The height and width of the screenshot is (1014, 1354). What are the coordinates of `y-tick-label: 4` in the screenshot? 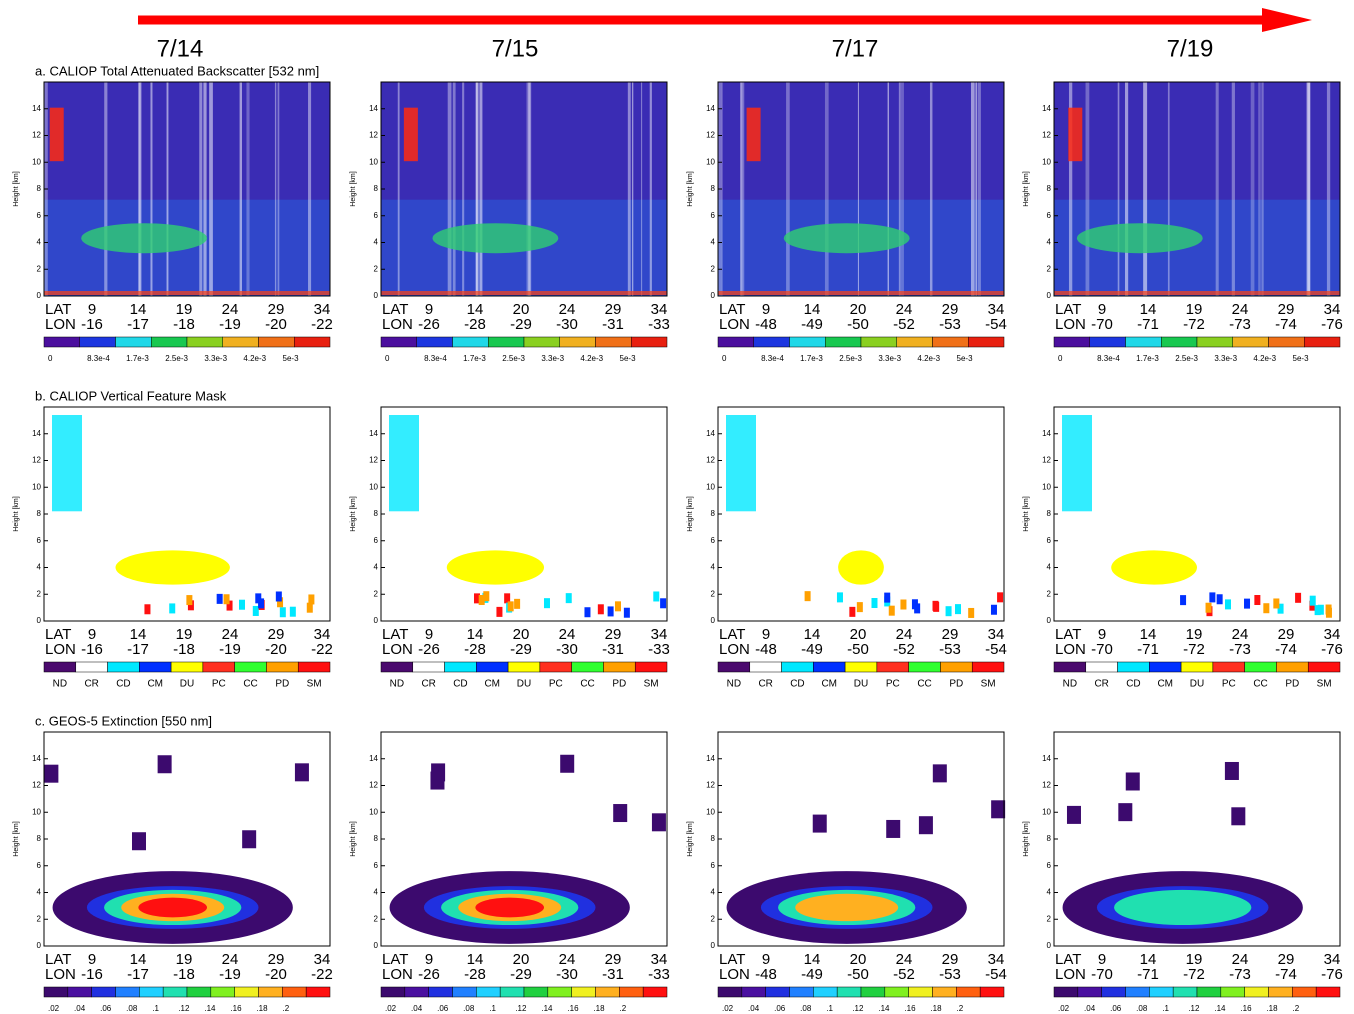 It's located at (376, 892).